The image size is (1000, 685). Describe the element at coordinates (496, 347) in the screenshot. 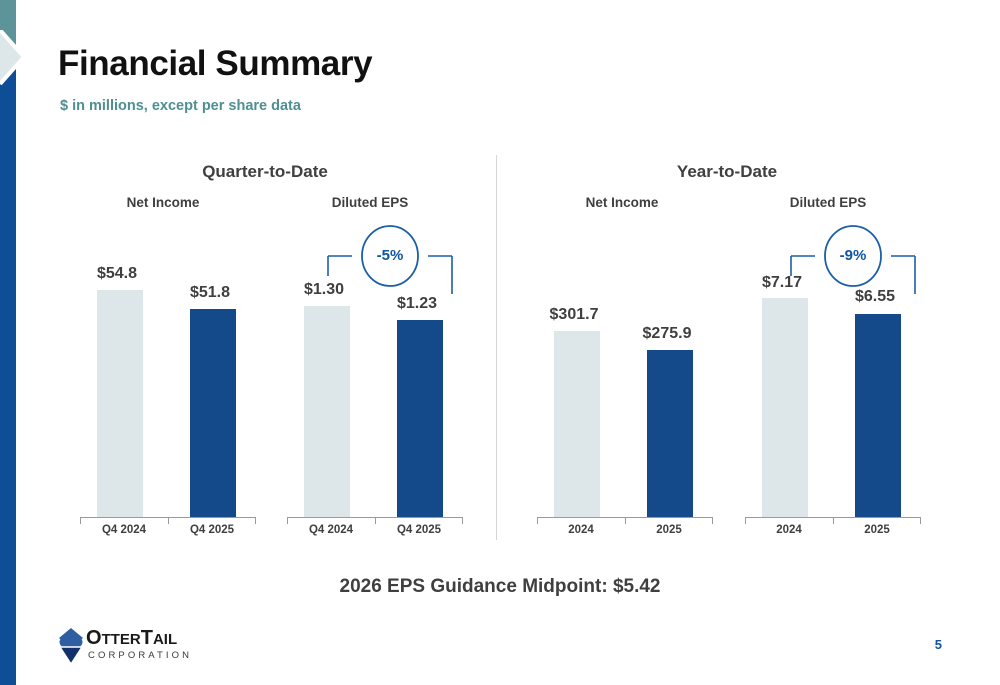

I see `section-divider` at that location.